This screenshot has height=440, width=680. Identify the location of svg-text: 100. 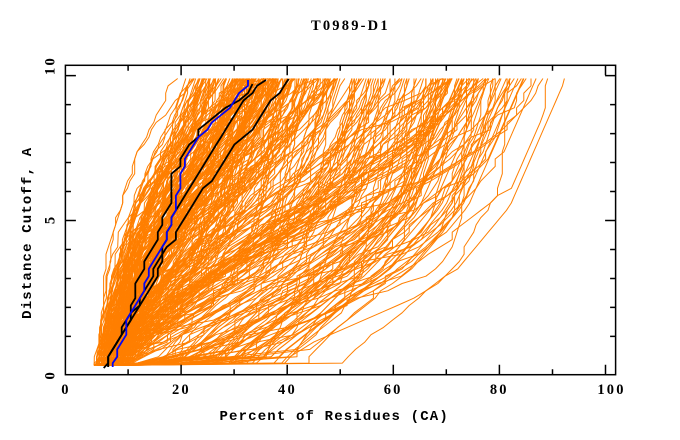
(611, 390).